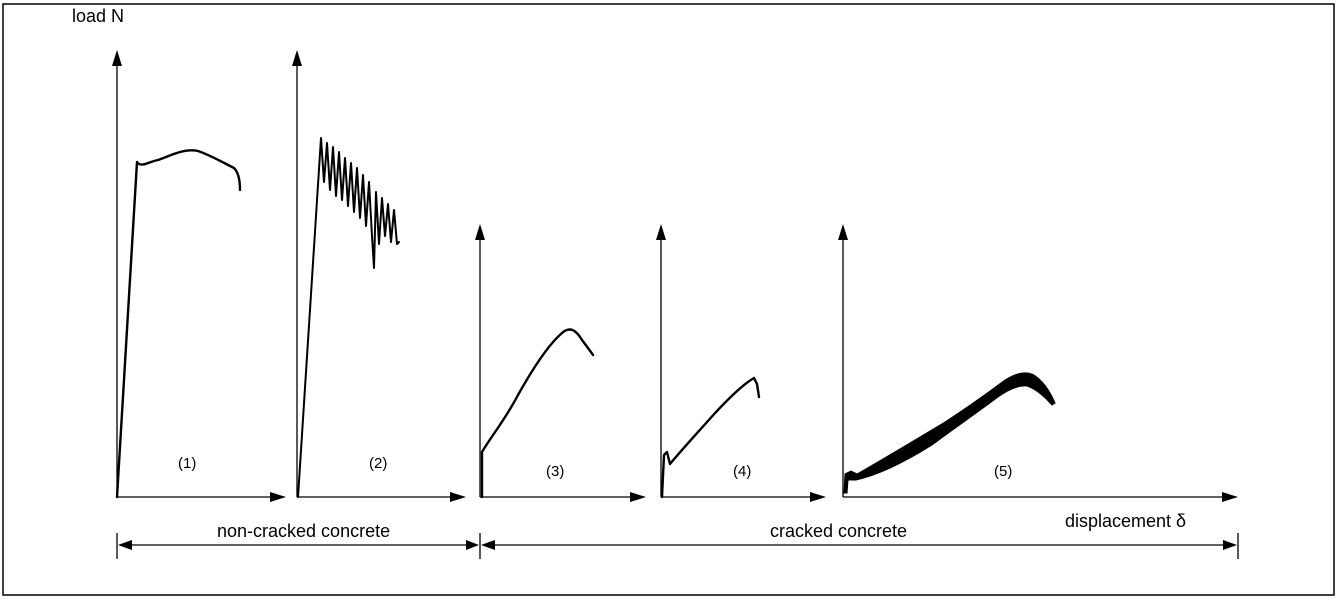 The image size is (1338, 599). Describe the element at coordinates (638, 497) in the screenshot. I see `panel-3-x-arrow` at that location.